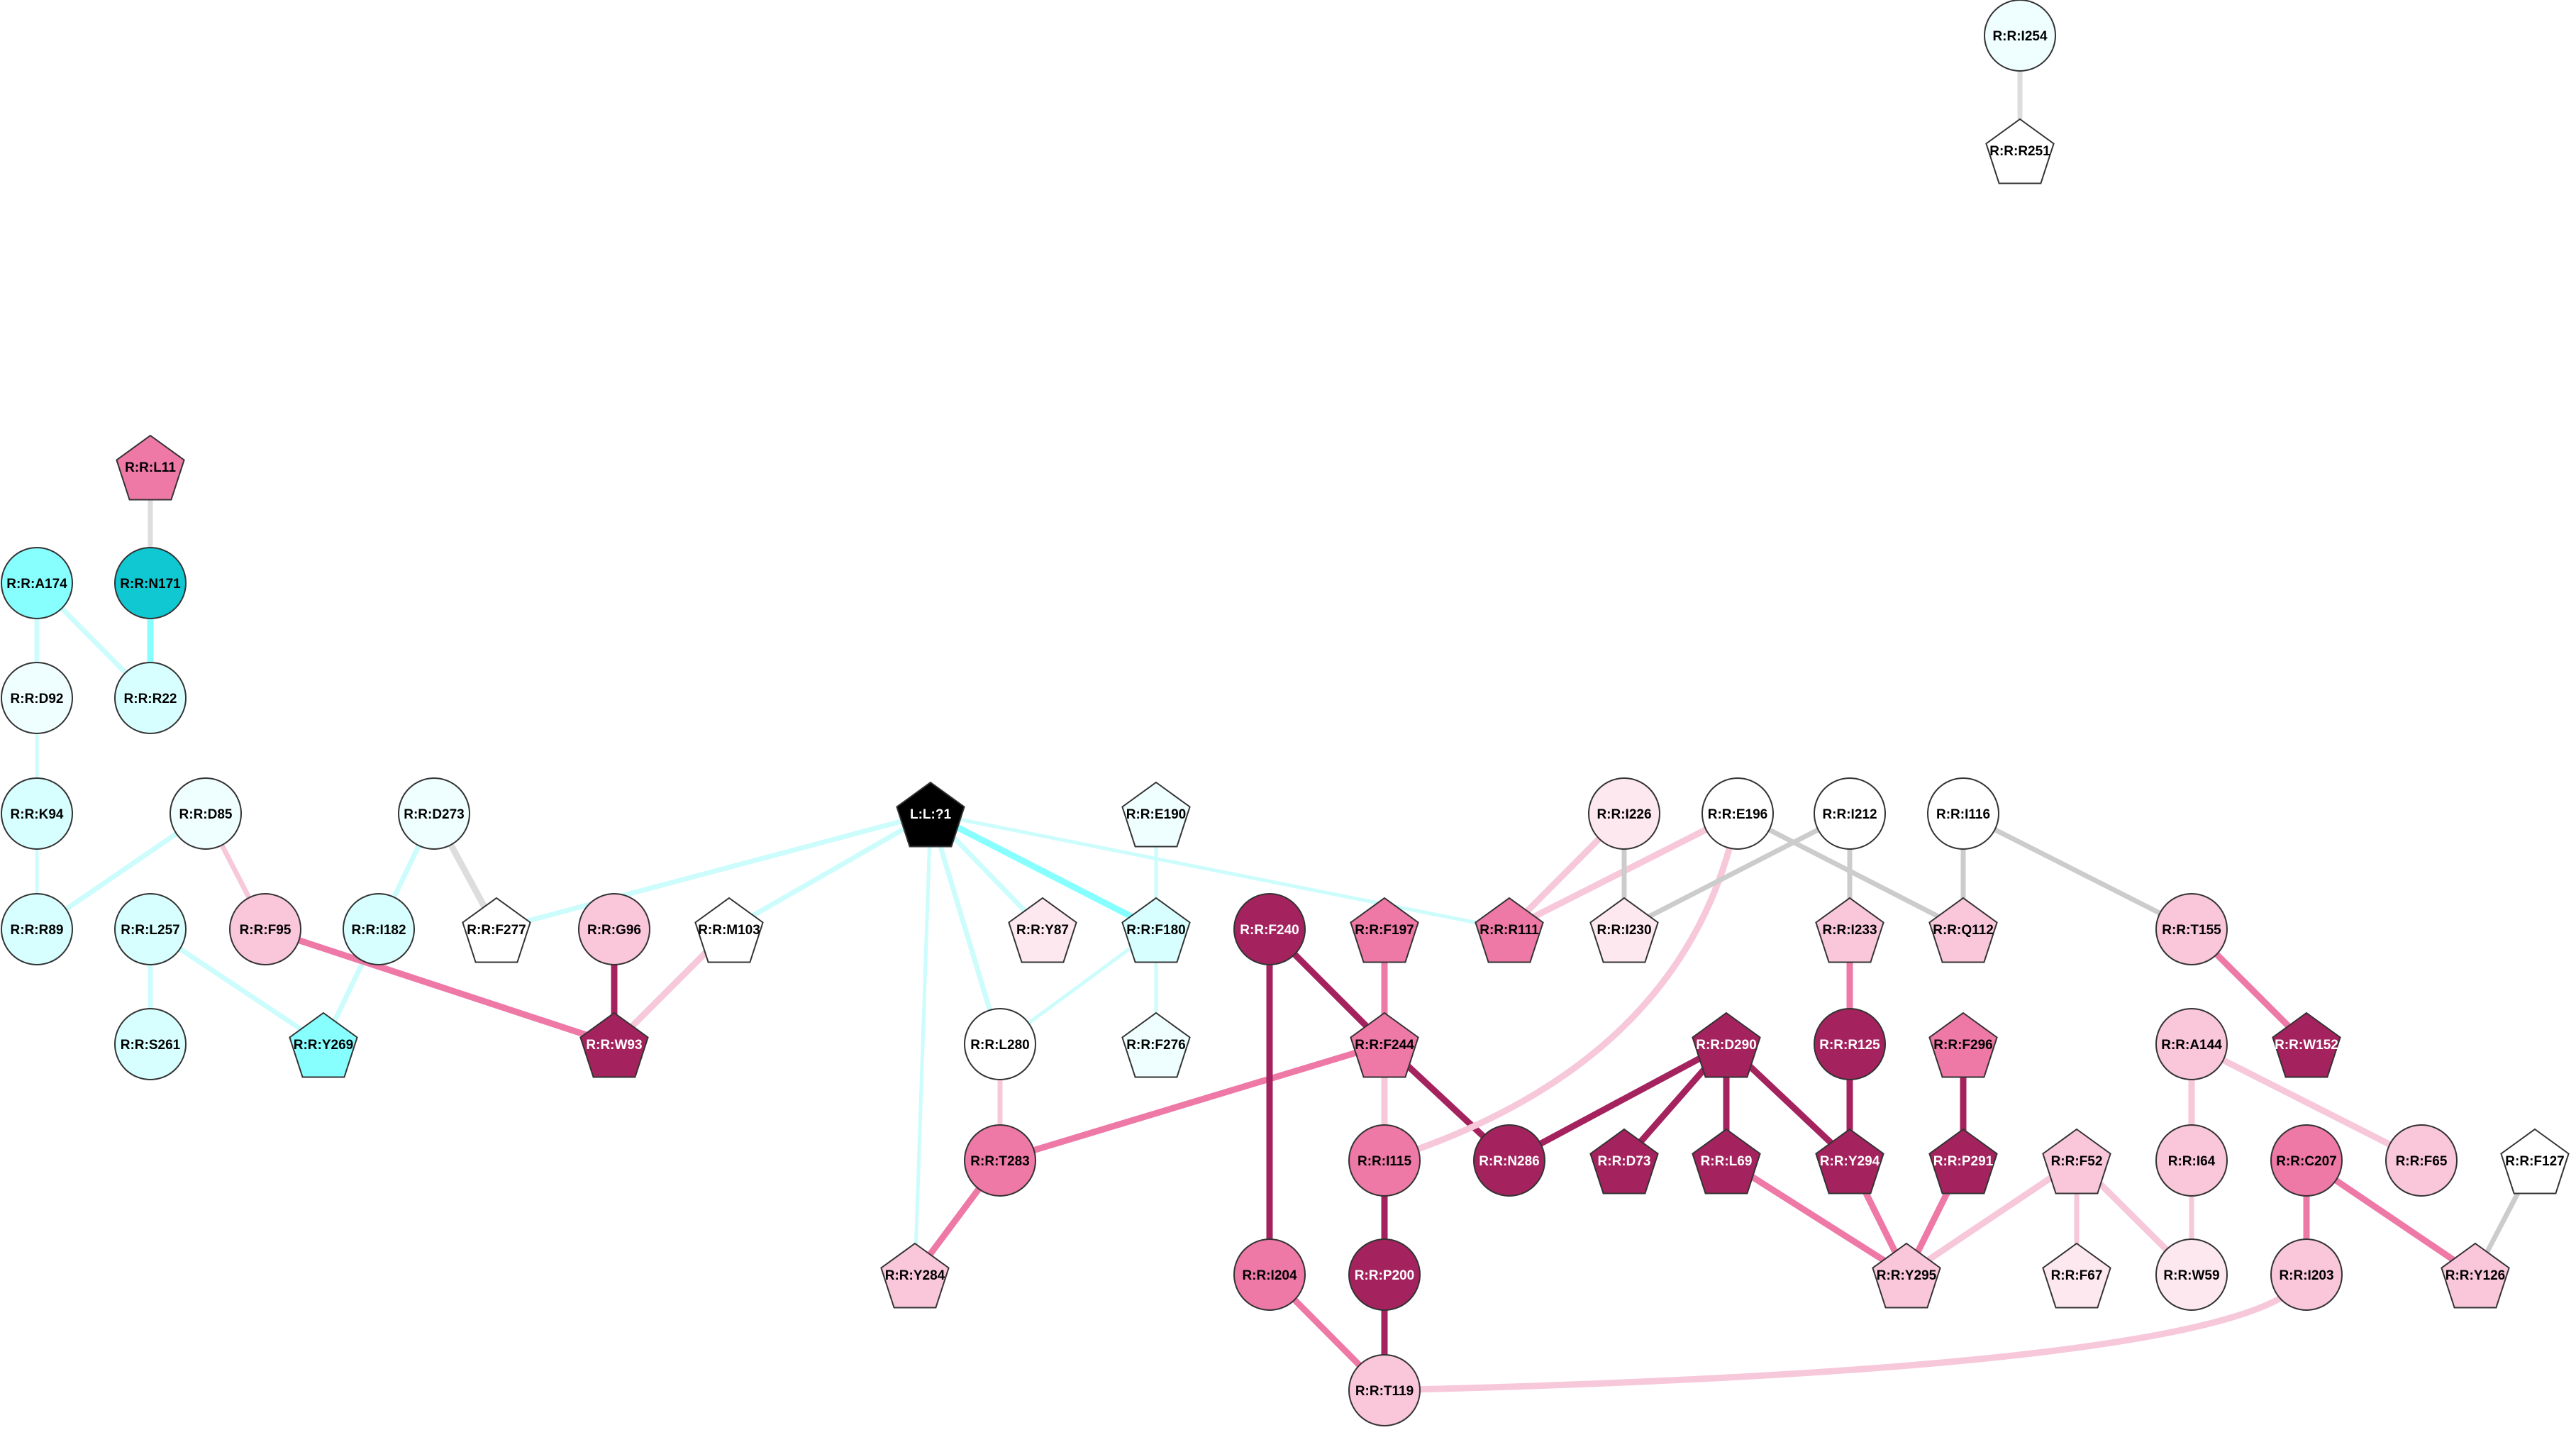  What do you see at coordinates (1963, 1161) in the screenshot?
I see `node-r-r-p291: R:R:P291` at bounding box center [1963, 1161].